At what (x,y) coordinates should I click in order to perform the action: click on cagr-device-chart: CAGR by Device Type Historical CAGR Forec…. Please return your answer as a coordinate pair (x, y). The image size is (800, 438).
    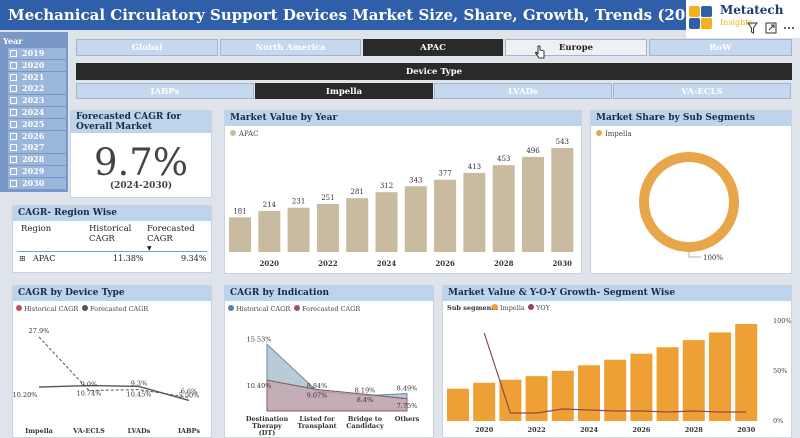
    Looking at the image, I should click on (112, 361).